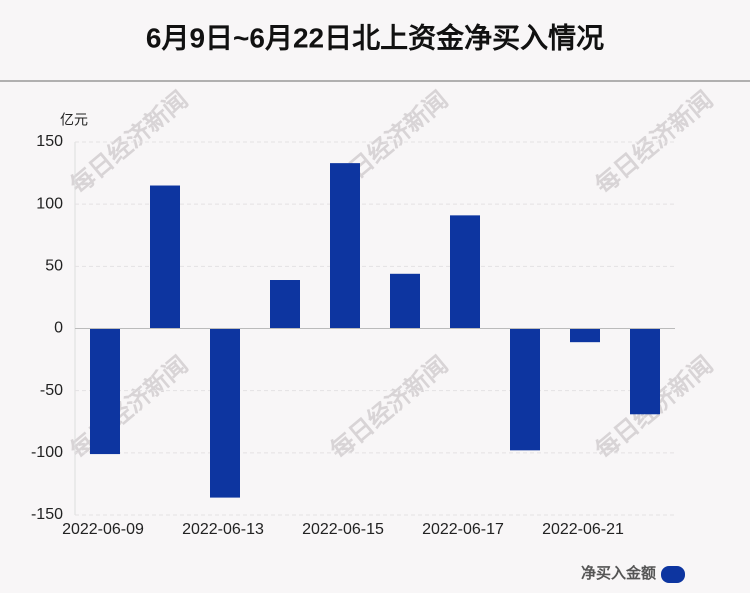 Image resolution: width=750 pixels, height=593 pixels. What do you see at coordinates (583, 529) in the screenshot?
I see `x-tick-label: 2022-06-21` at bounding box center [583, 529].